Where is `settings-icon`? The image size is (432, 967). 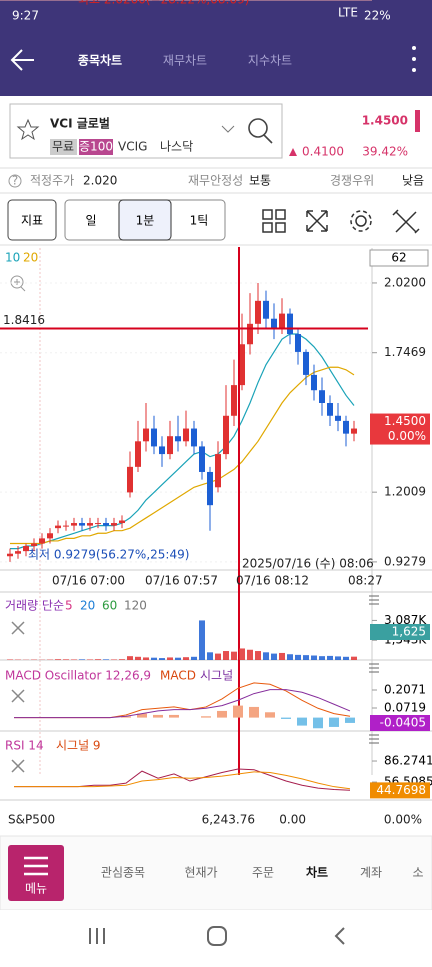 settings-icon is located at coordinates (361, 221).